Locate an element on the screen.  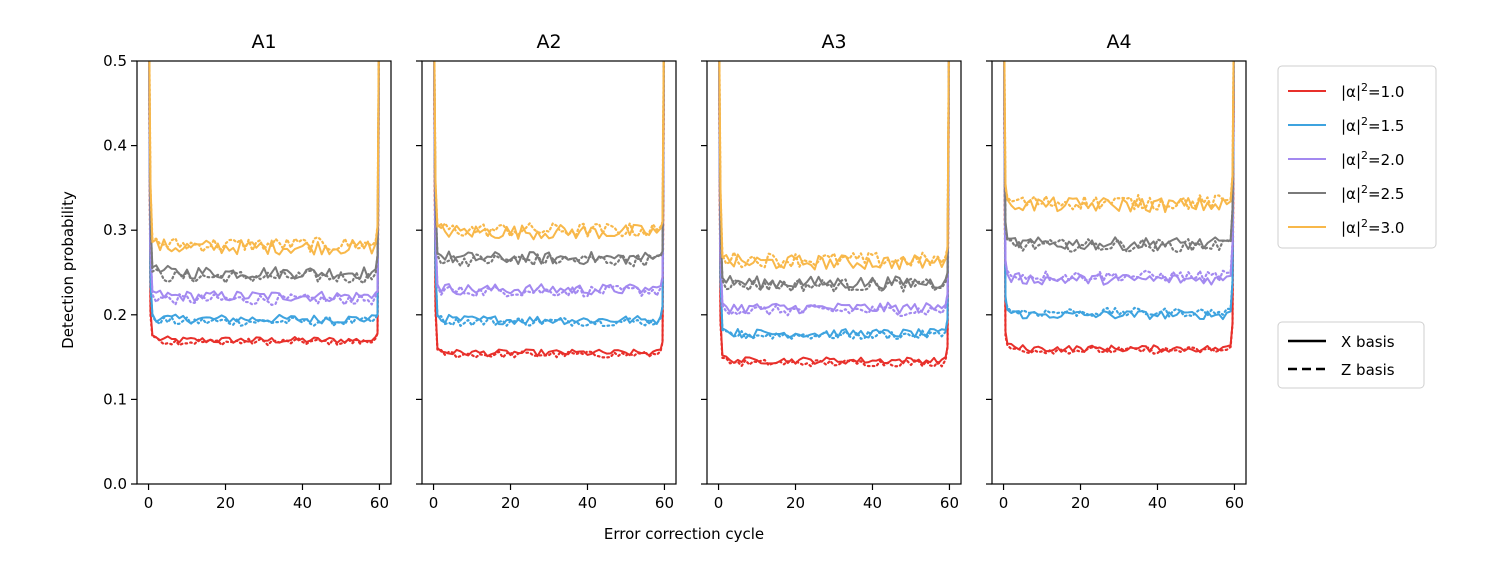
panel-a3: A3 0 20 40 60 is located at coordinates (831, 271).